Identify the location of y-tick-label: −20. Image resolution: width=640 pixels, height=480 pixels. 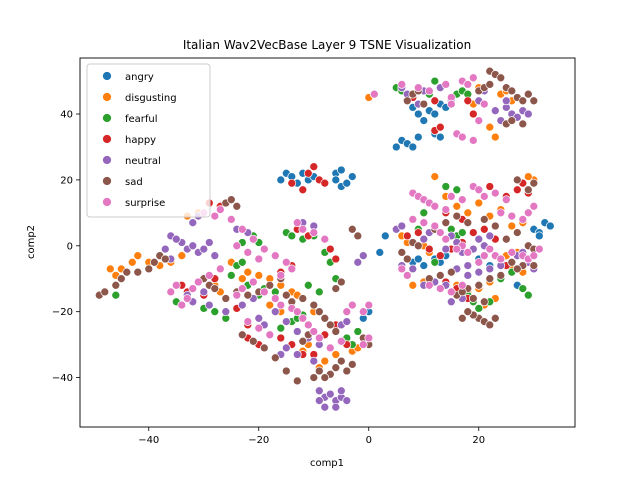
(62, 312).